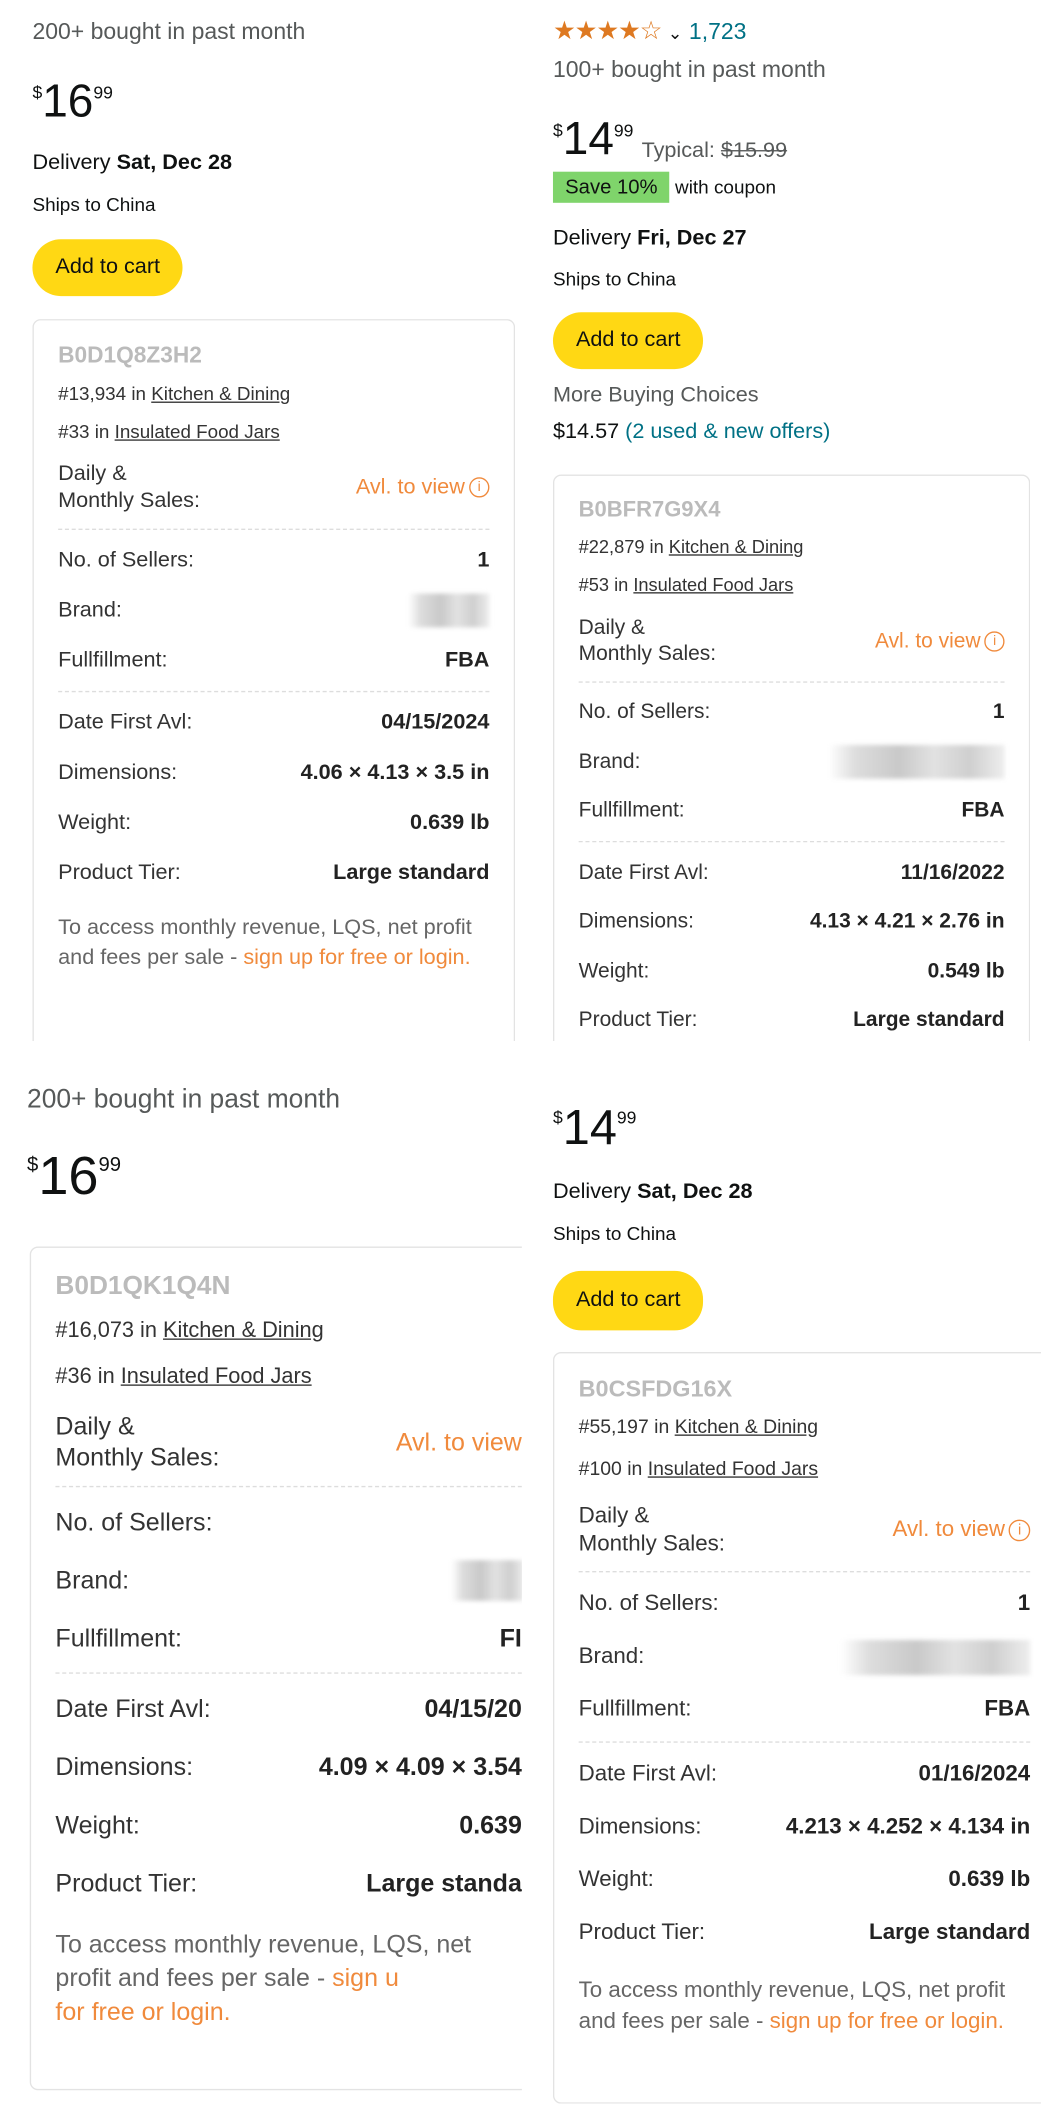 This screenshot has height=2120, width=1060. I want to click on rank-row: #33 in Insulated Food Jars, so click(273, 431).